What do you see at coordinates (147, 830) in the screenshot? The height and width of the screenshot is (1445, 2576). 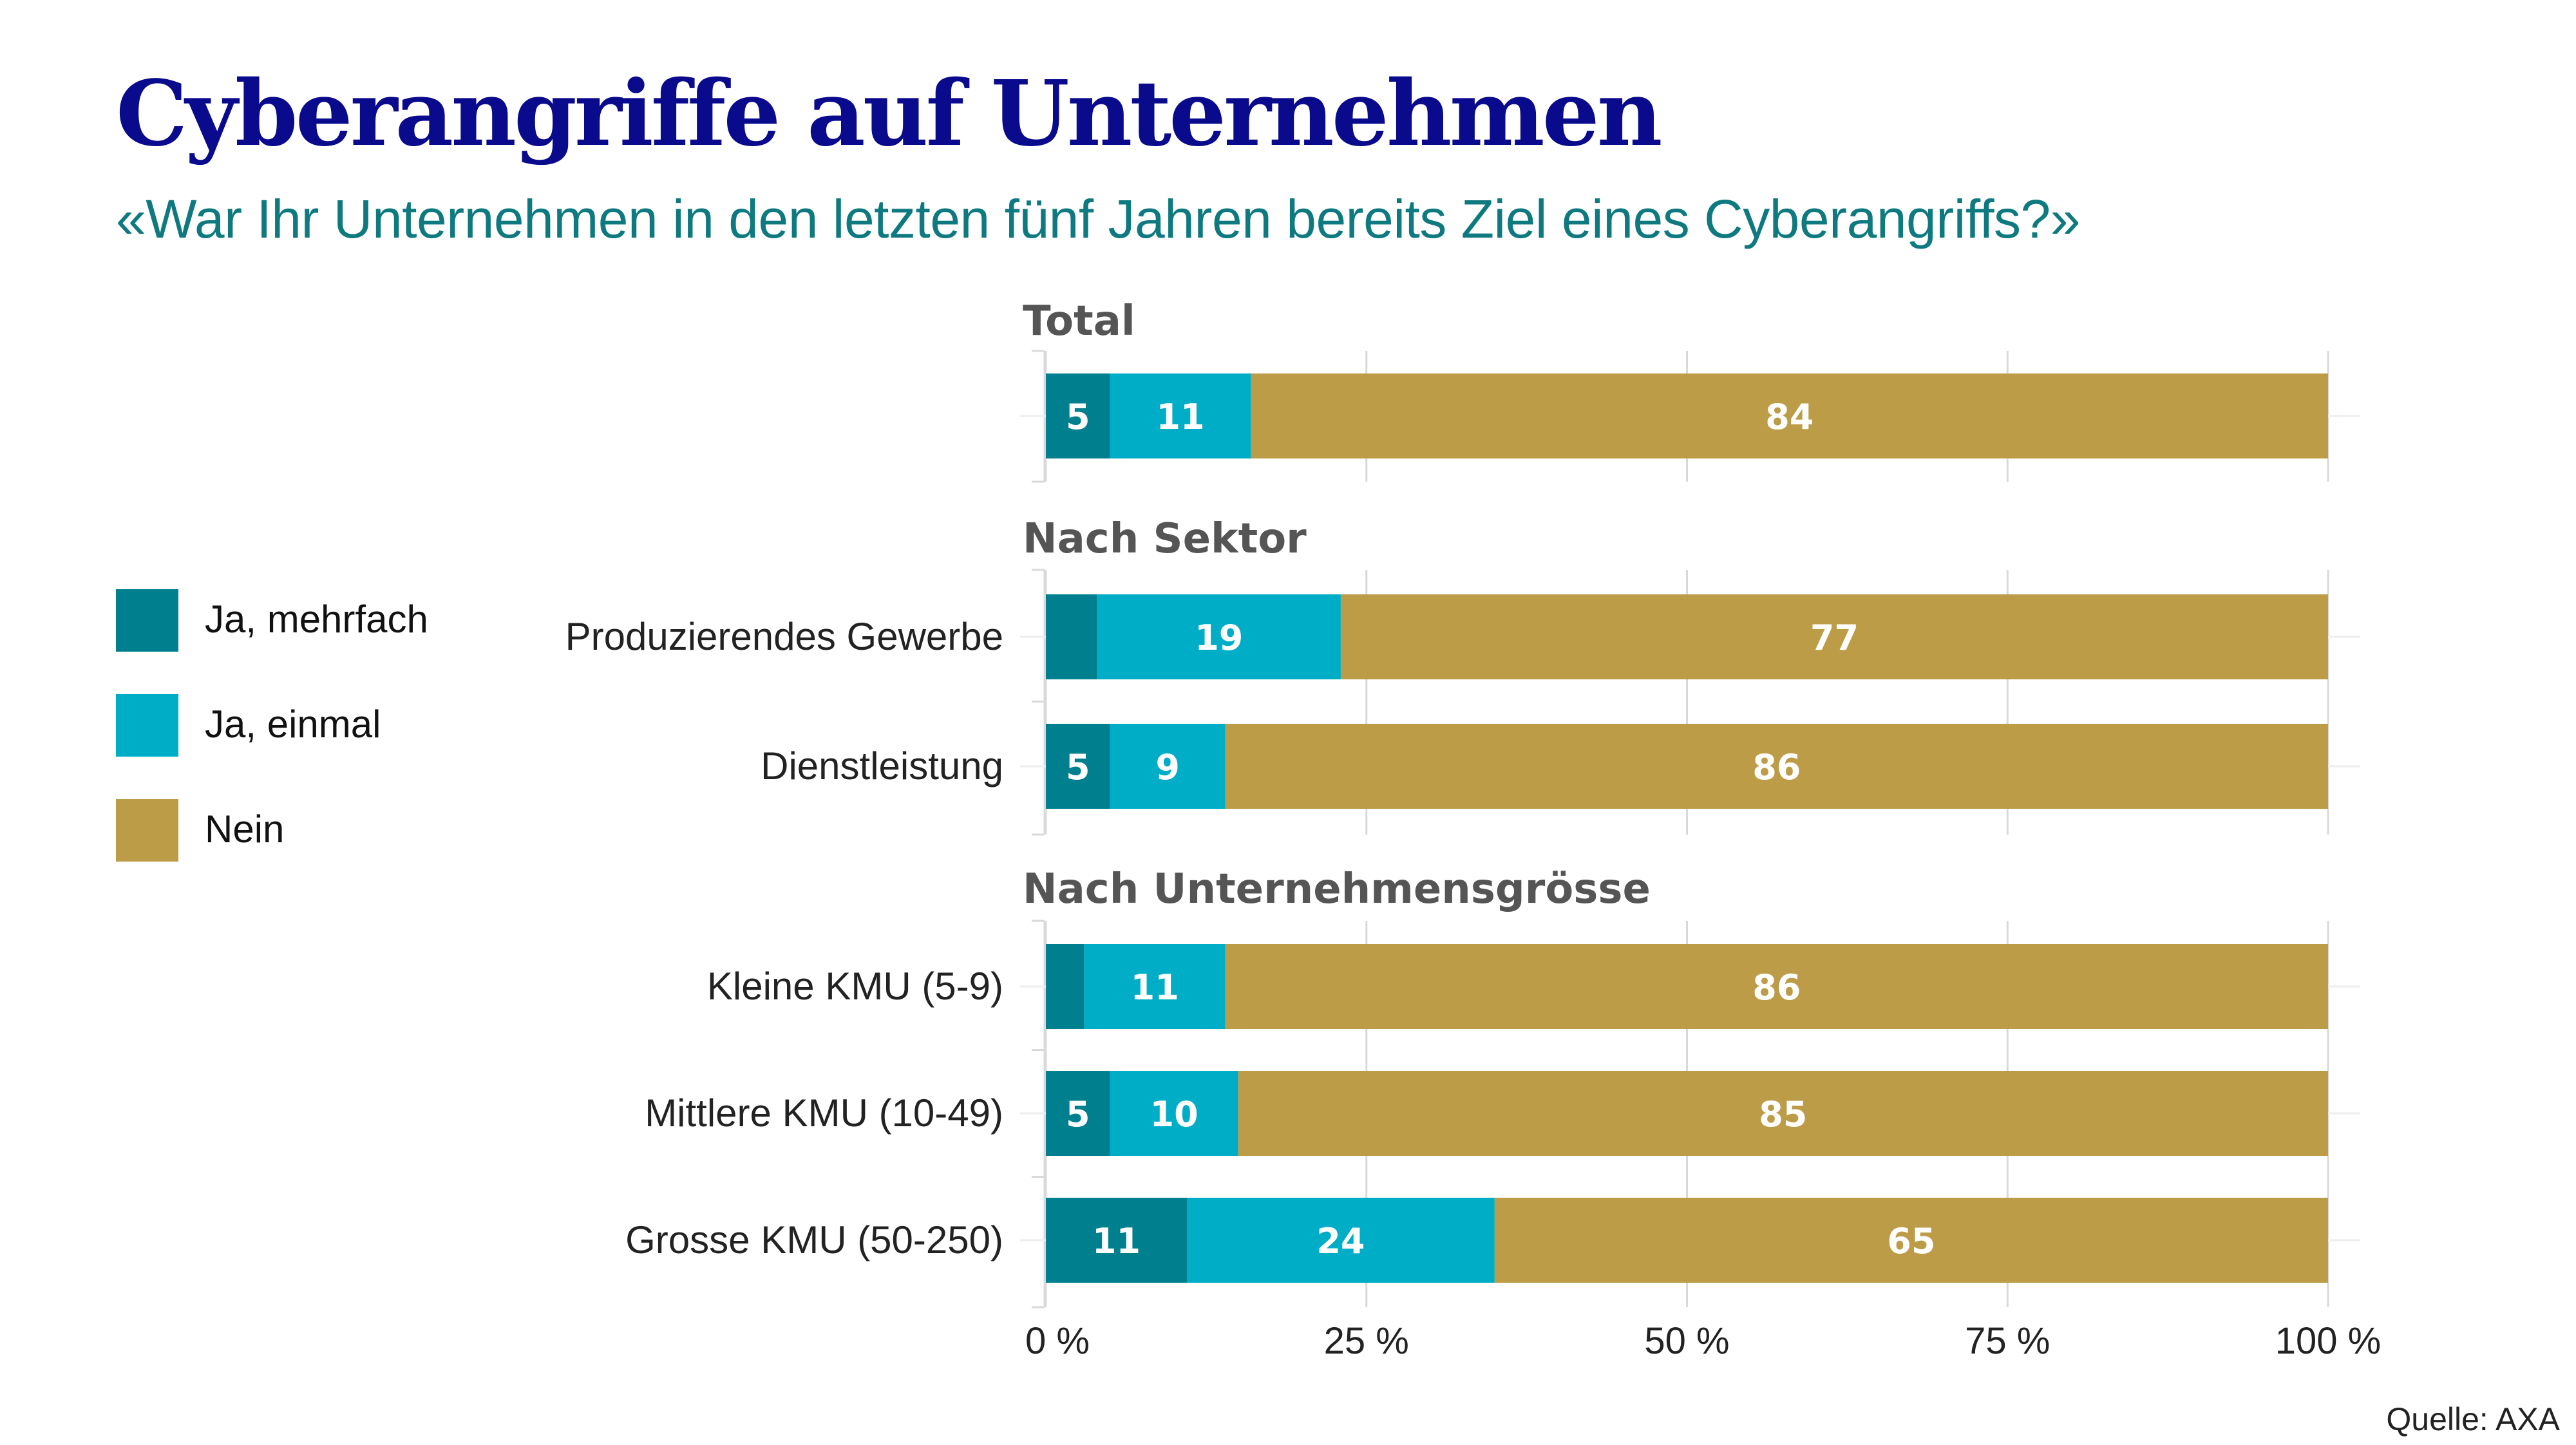 I see `legend-swatch-nein` at bounding box center [147, 830].